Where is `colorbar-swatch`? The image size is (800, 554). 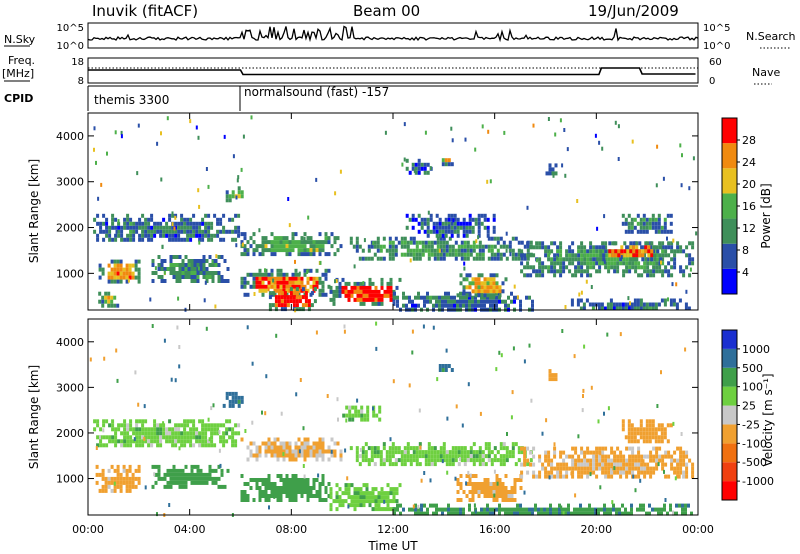
colorbar-swatch is located at coordinates (729, 490).